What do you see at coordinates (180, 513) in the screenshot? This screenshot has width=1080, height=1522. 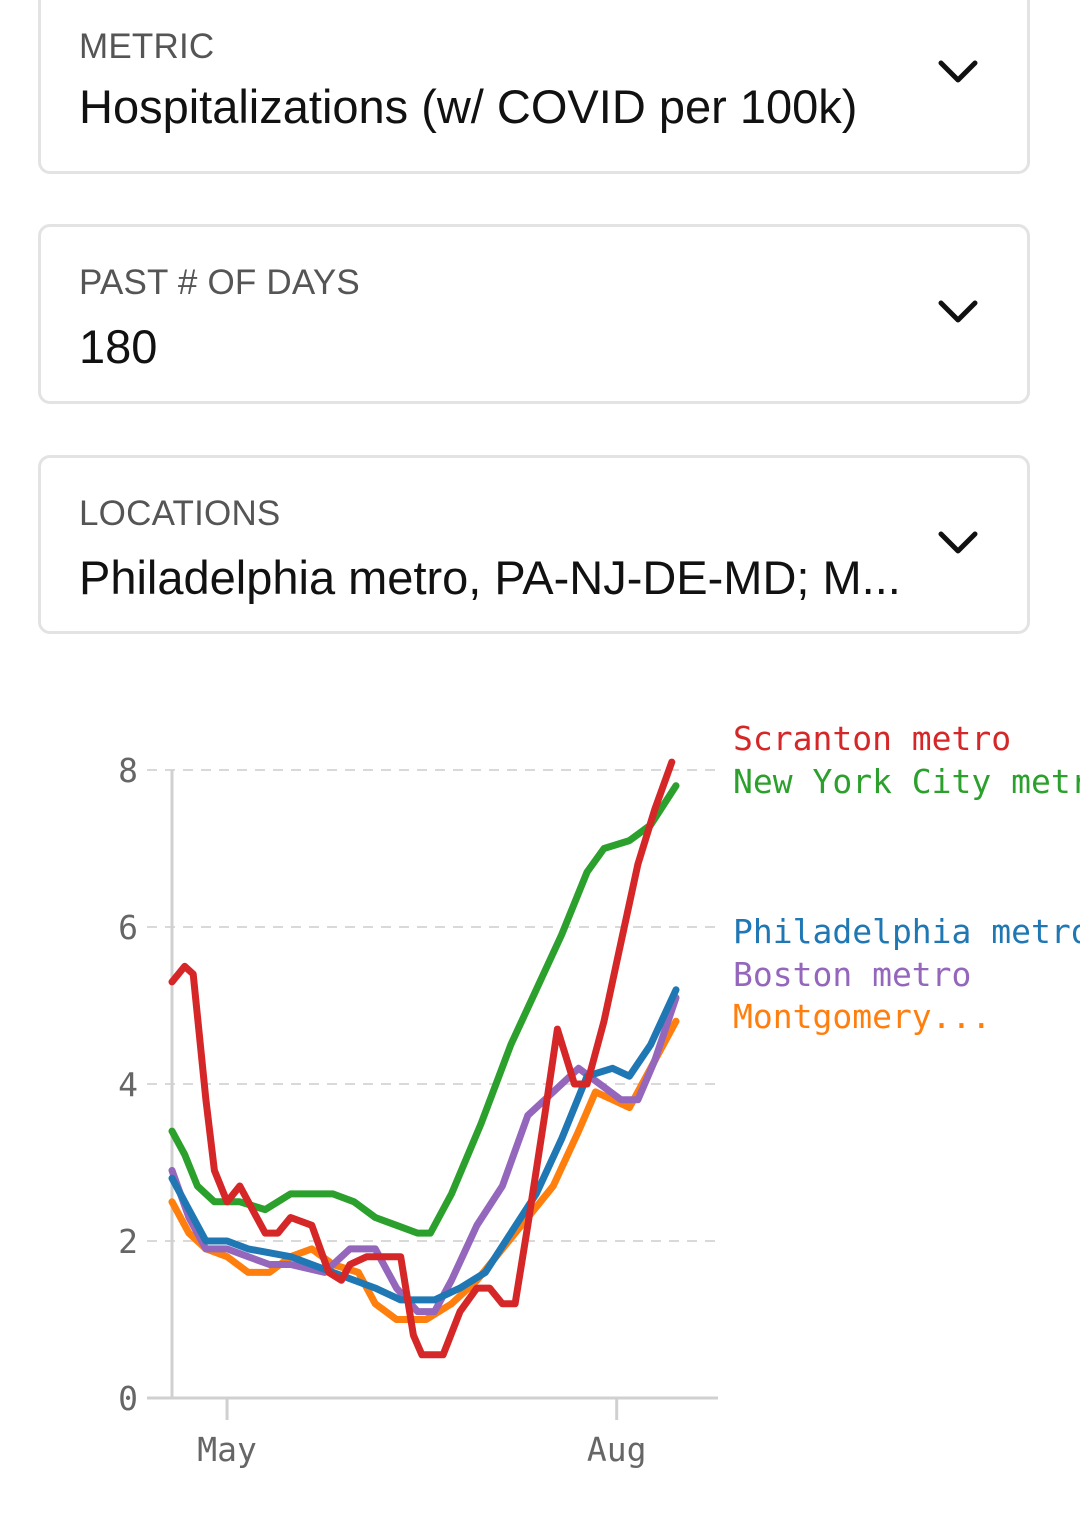 I see `locations-caption: LOCATIONS` at bounding box center [180, 513].